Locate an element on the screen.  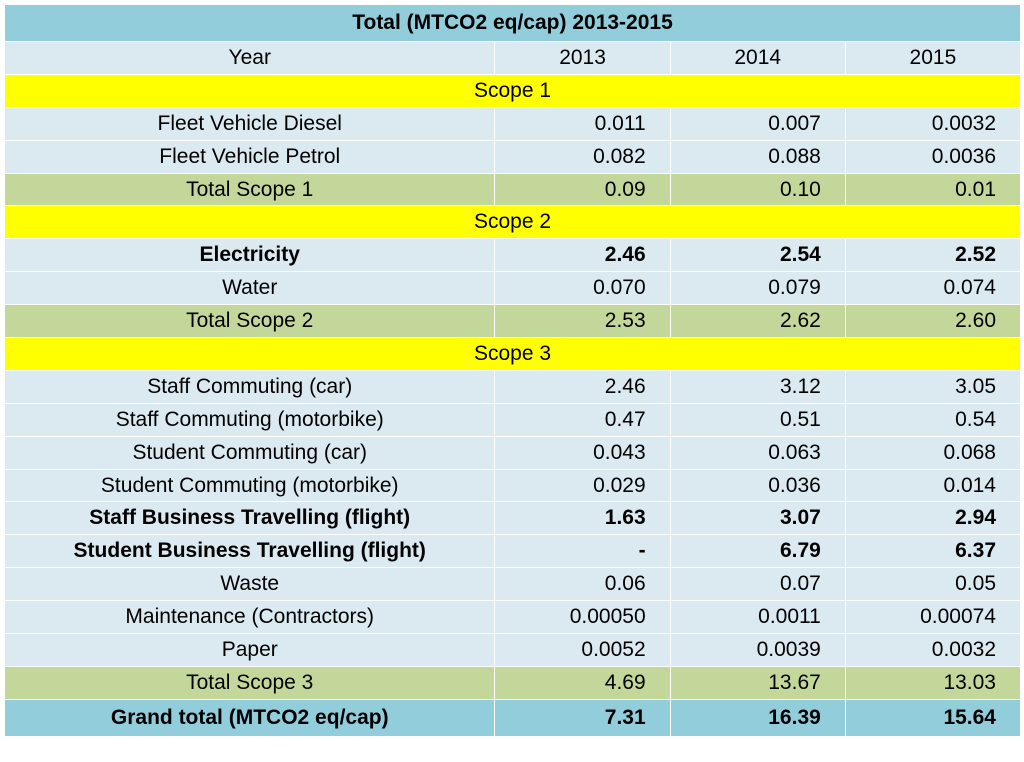
row-value-2014: 0.036 is located at coordinates (757, 485).